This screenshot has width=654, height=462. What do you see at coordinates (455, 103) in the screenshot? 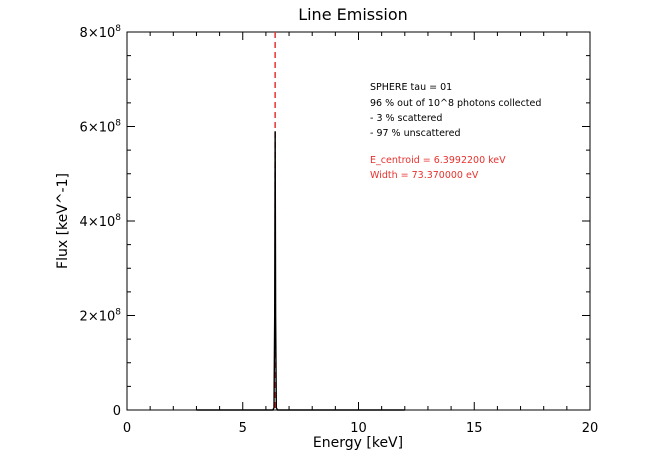
I see `annotation-collected: 96 % out of 10^8 photons collected` at bounding box center [455, 103].